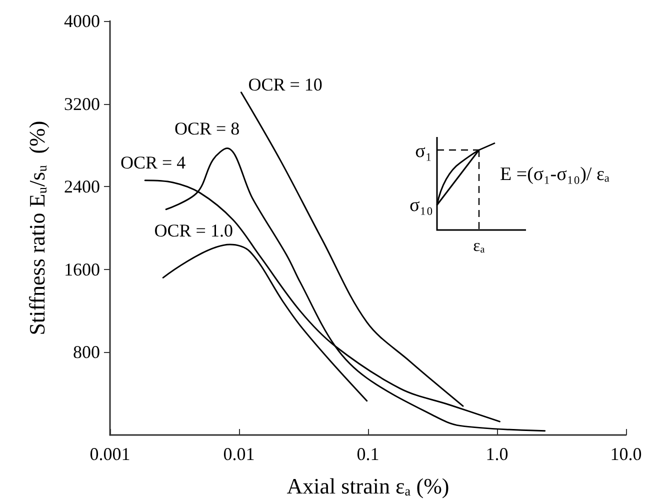 The image size is (651, 502). What do you see at coordinates (153, 162) in the screenshot?
I see `series-label: OCR = 4` at bounding box center [153, 162].